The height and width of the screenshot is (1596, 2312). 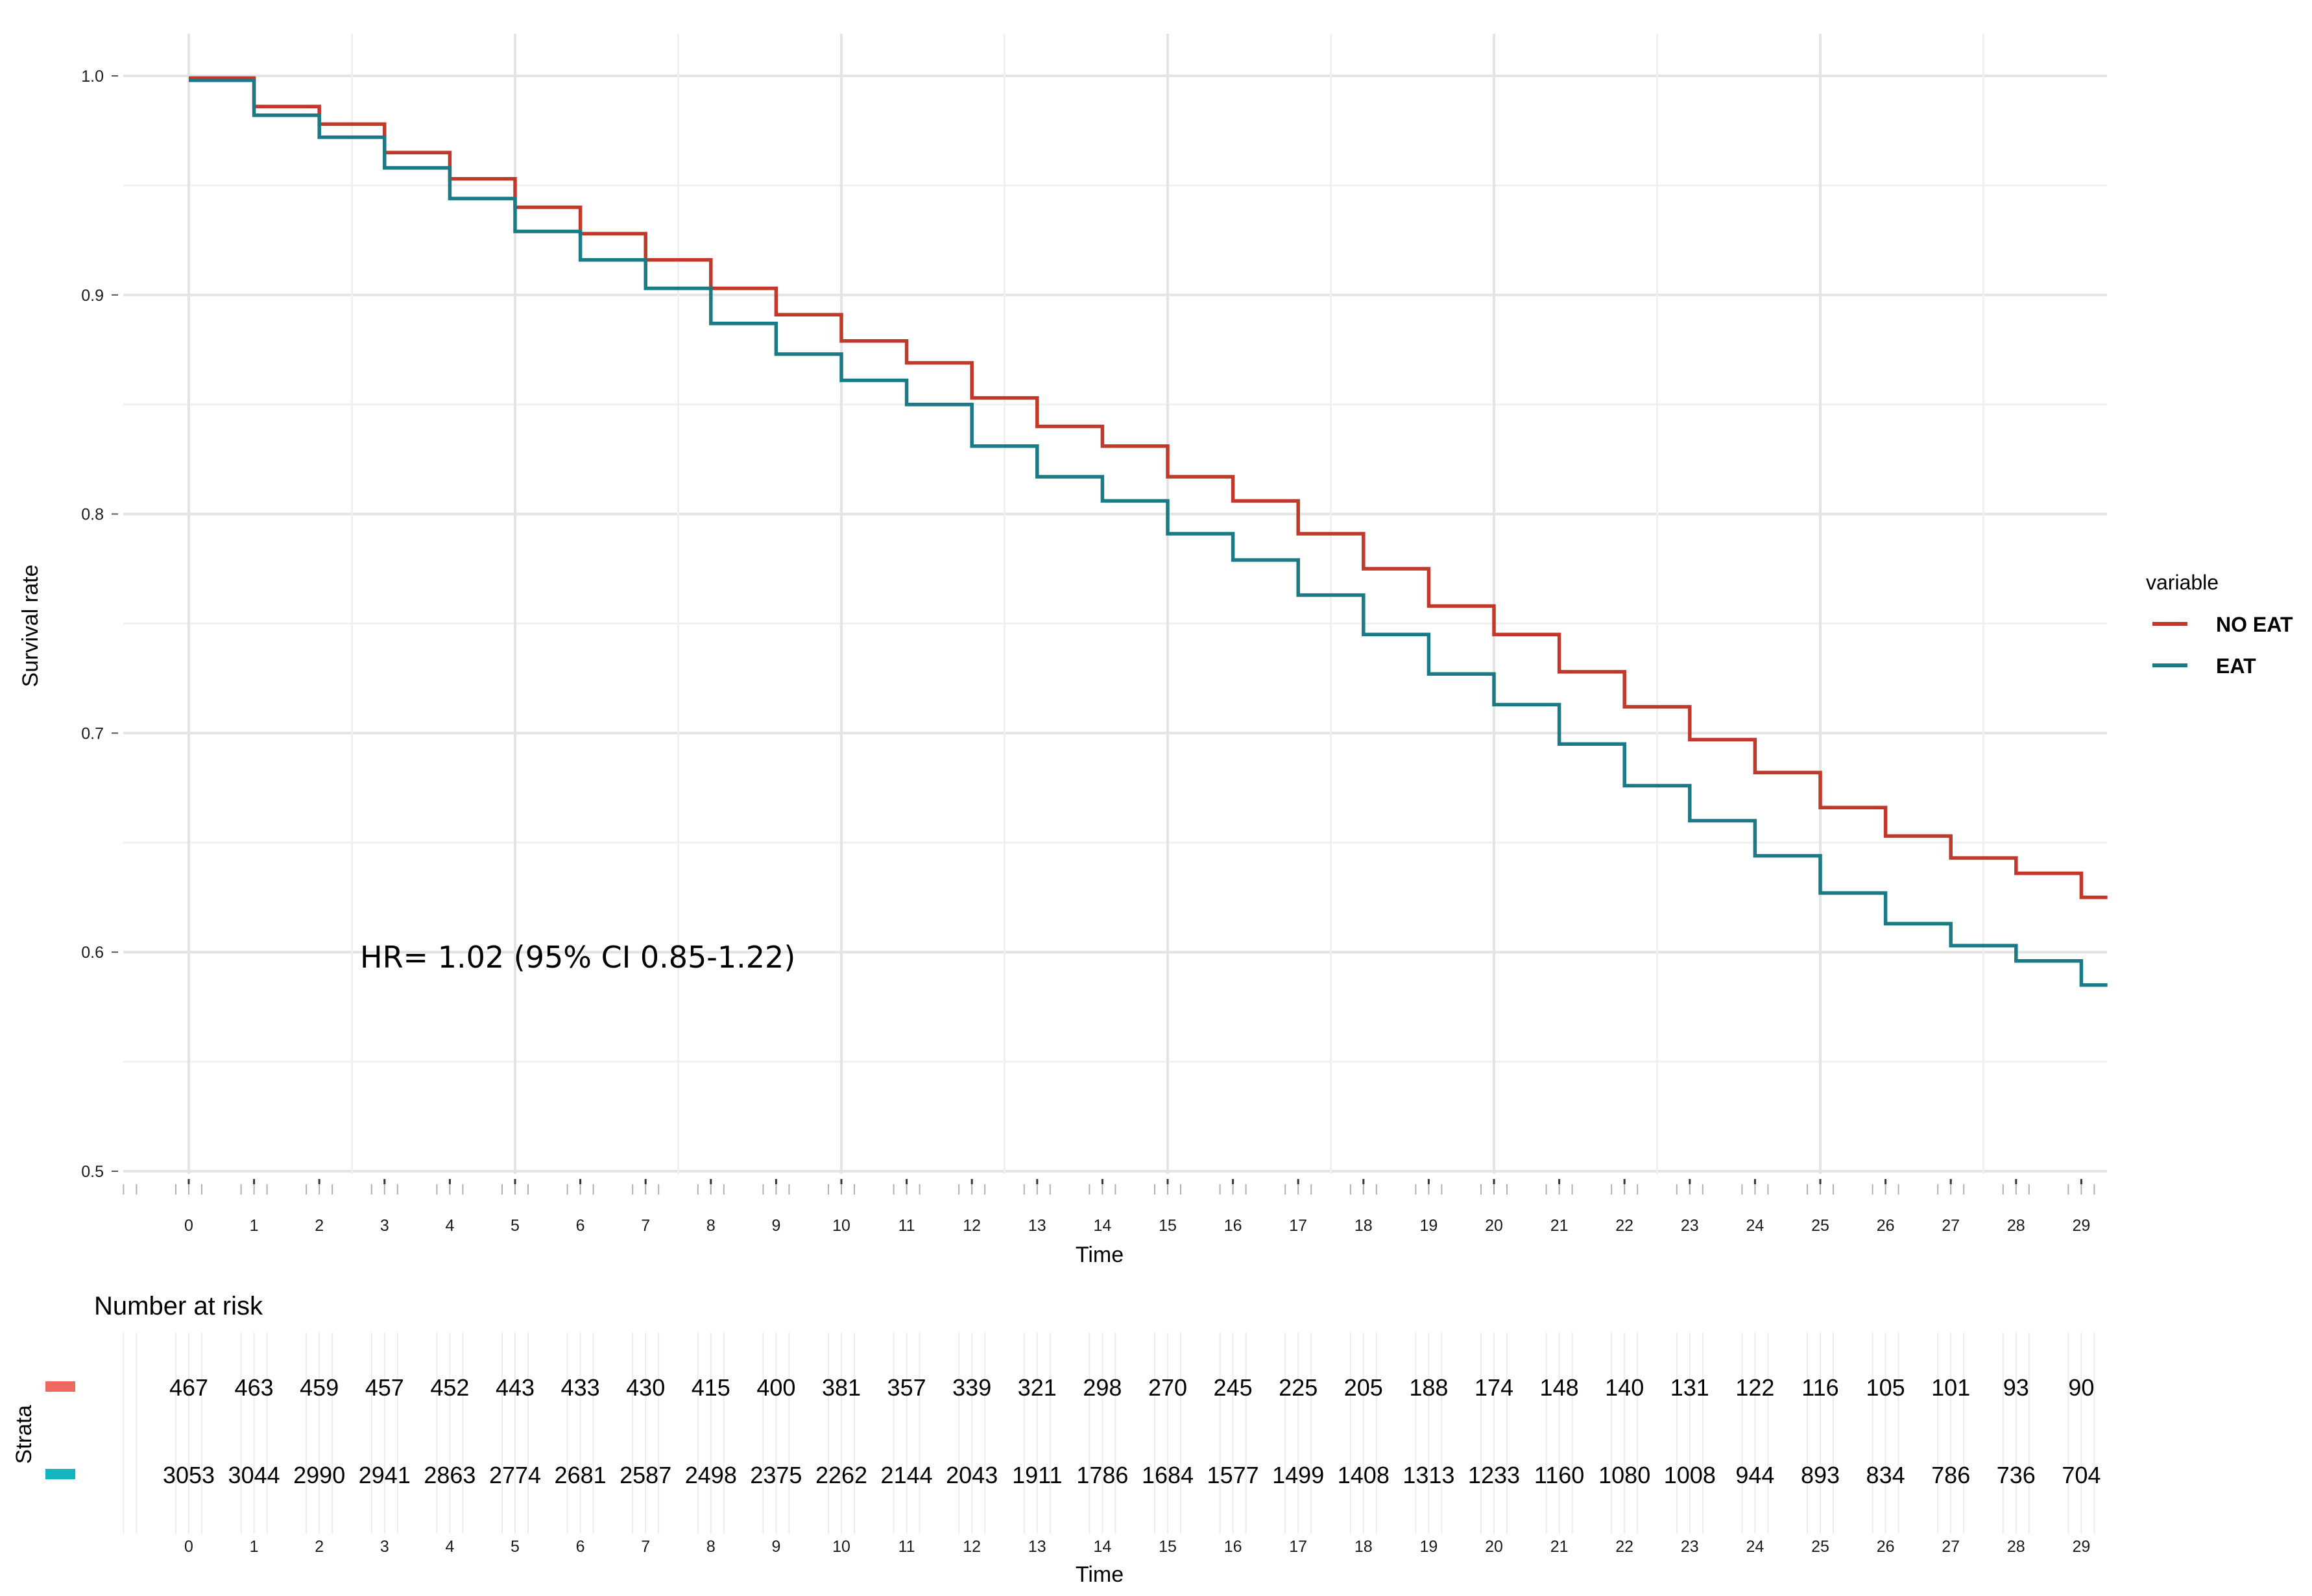 I want to click on risk-count-no-eat: 105, so click(x=1886, y=1387).